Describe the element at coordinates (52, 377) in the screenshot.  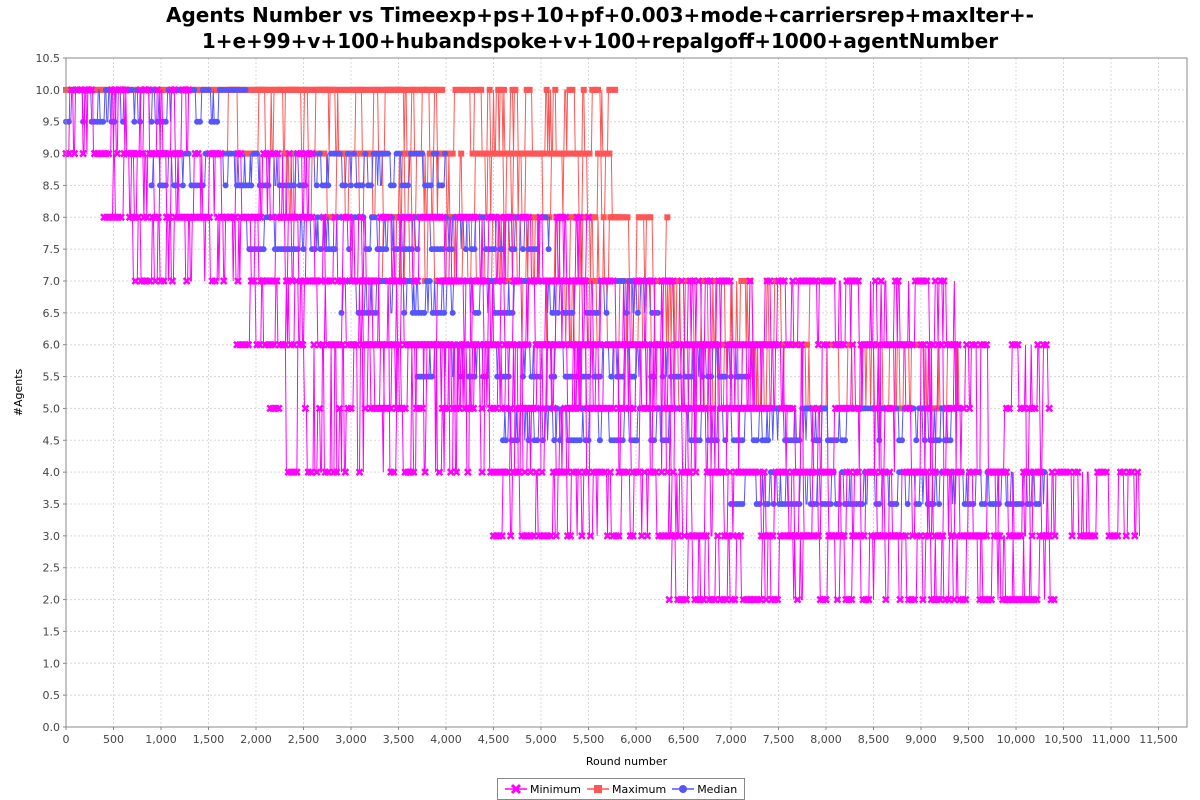
I see `y-tick-label: 5.5` at that location.